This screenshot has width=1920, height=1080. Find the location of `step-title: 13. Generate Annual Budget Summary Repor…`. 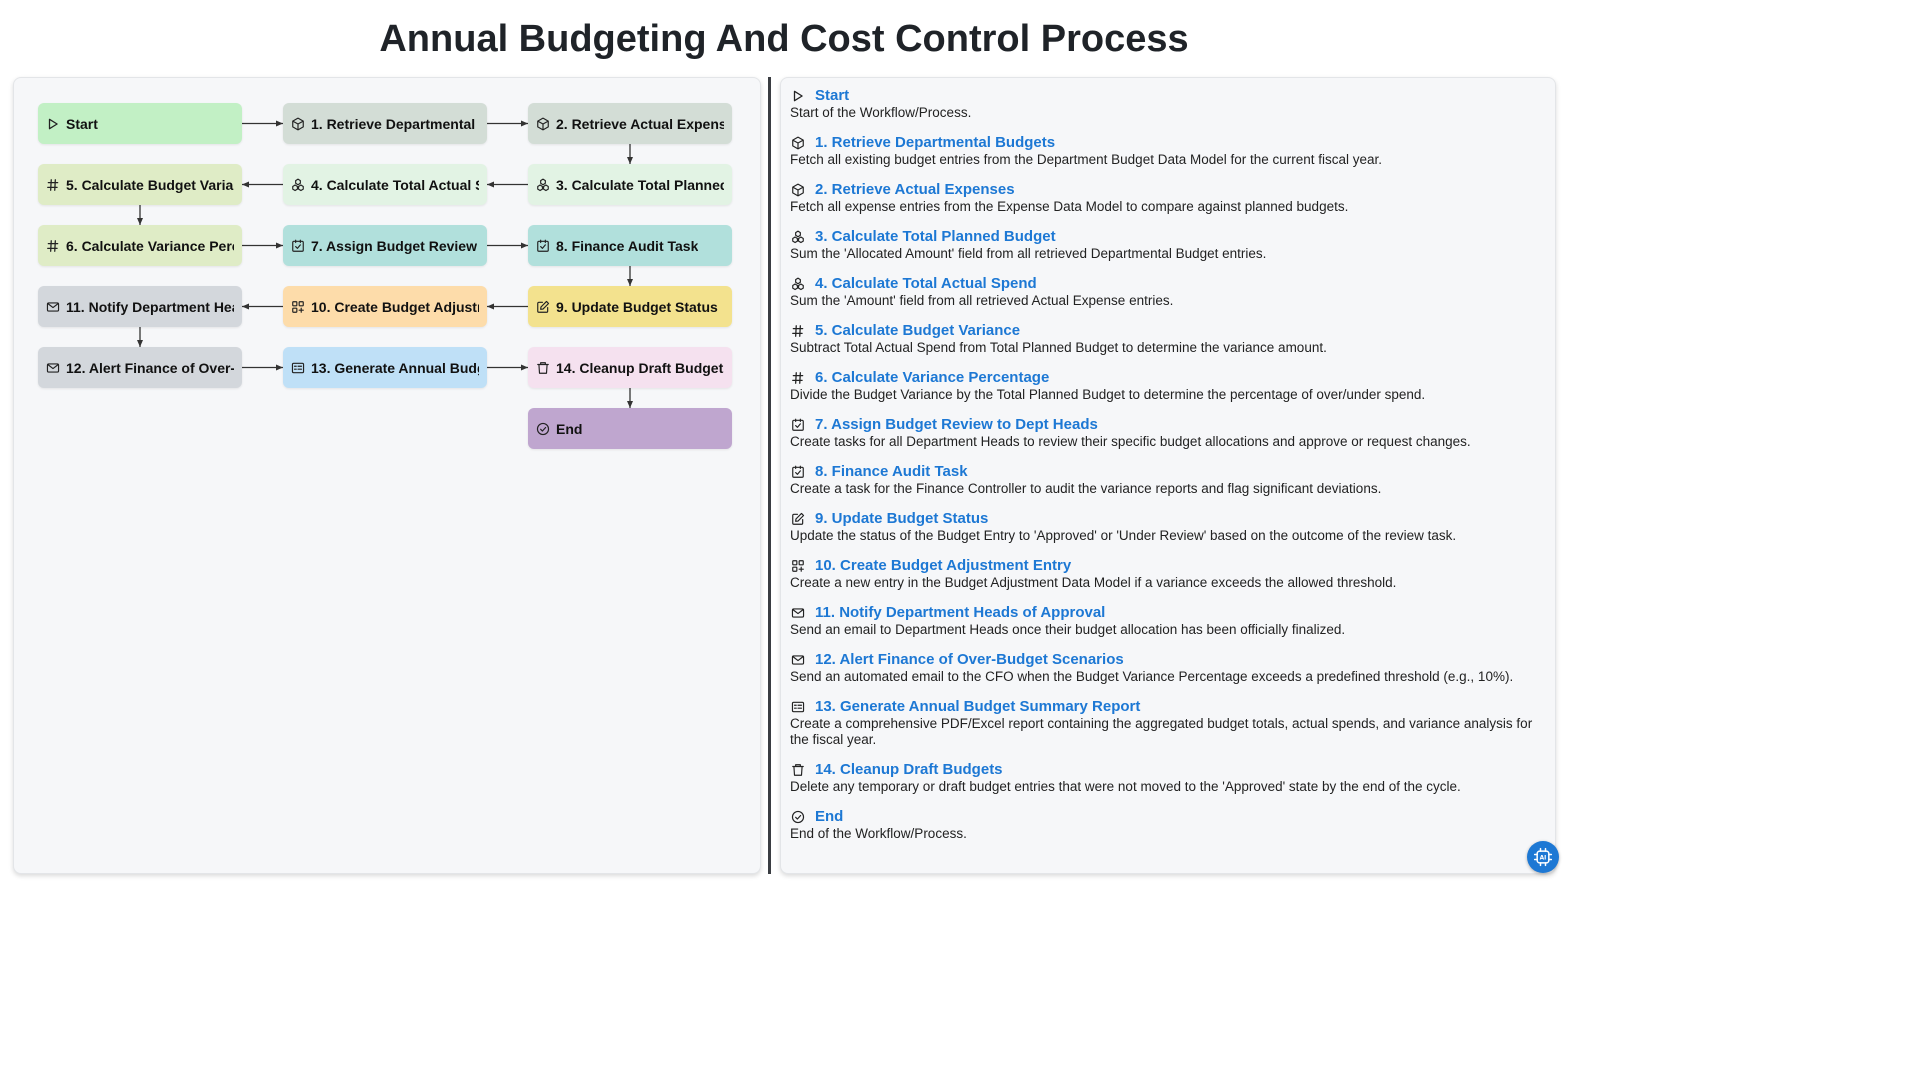

step-title: 13. Generate Annual Budget Summary Repor… is located at coordinates (978, 706).